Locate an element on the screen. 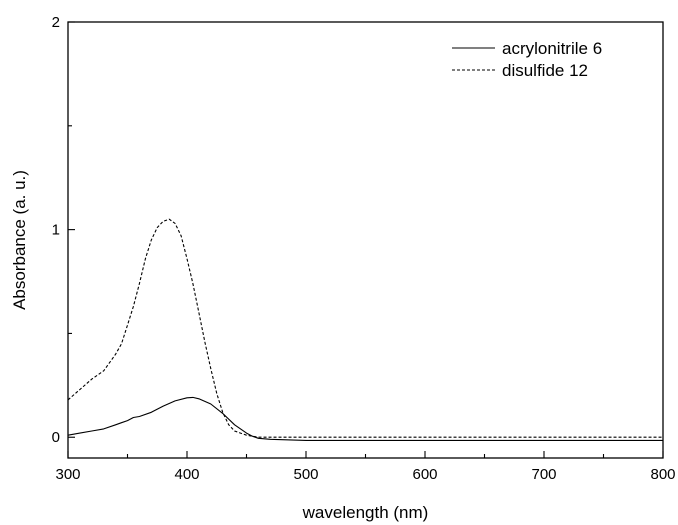 The image size is (678, 525). legend-label-2: disulfide 12 is located at coordinates (545, 70).